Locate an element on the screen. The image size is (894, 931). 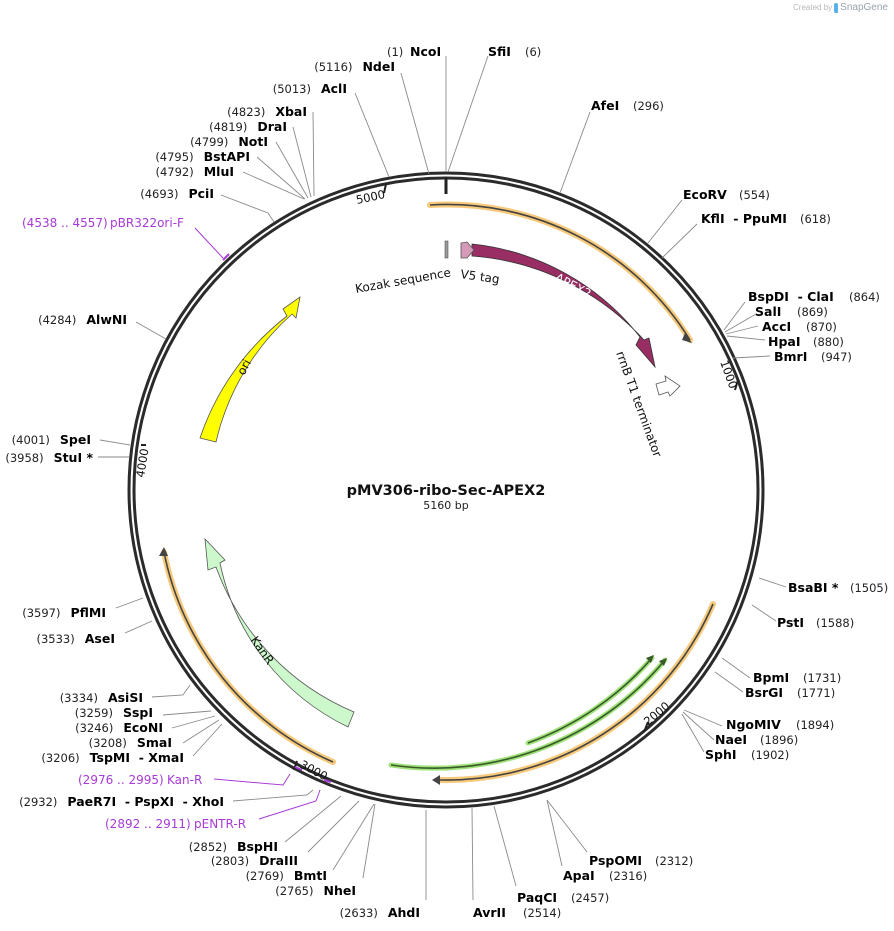
primer-pentr-r: (2892 .. 2911) pENTR-R is located at coordinates (175, 824).